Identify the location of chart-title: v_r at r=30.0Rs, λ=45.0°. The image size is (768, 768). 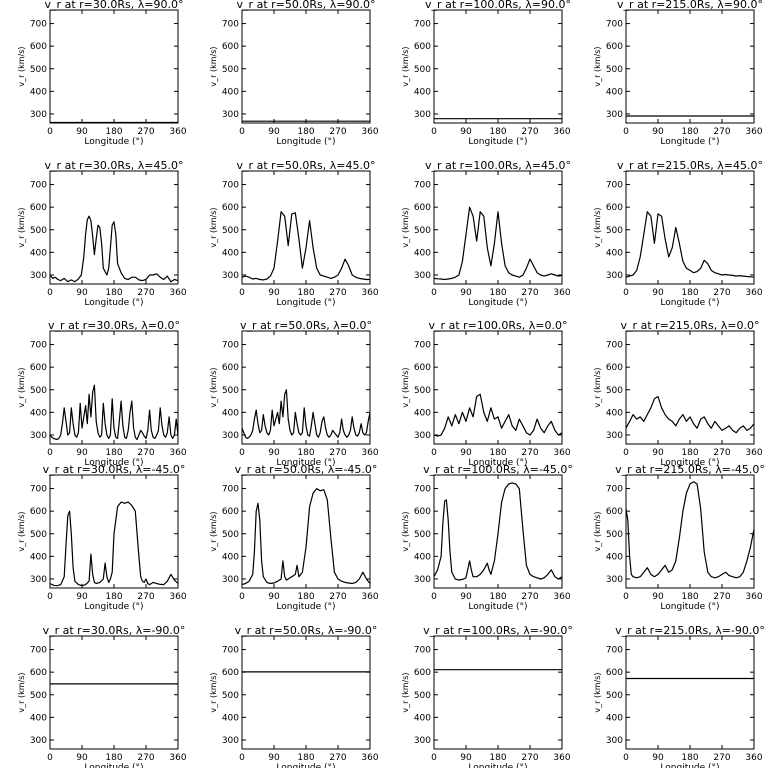
(114, 165).